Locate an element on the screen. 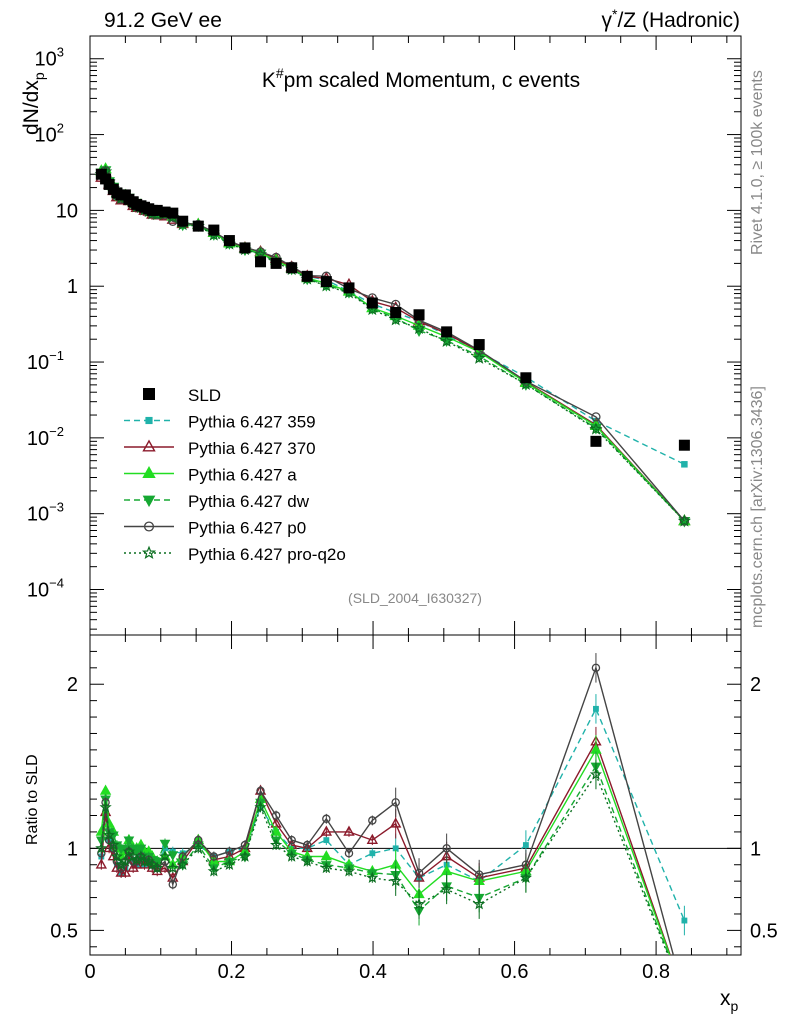 The image size is (786, 1024). legend-item: SLD is located at coordinates (182, 395).